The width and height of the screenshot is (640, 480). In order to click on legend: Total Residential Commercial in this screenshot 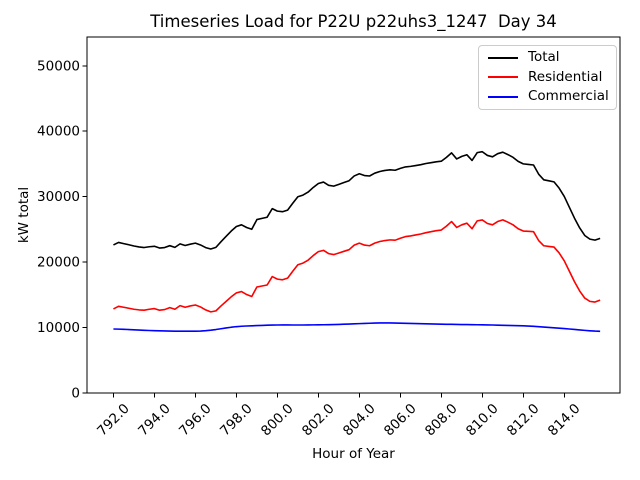, I will do `click(547, 77)`.